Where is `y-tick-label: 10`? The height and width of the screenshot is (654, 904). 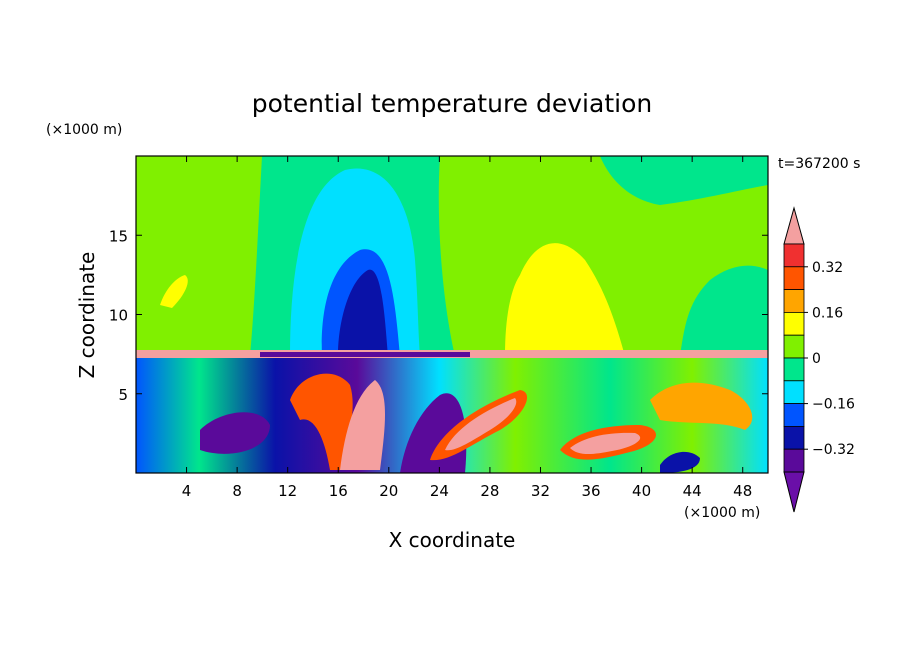 y-tick-label: 10 is located at coordinates (118, 316).